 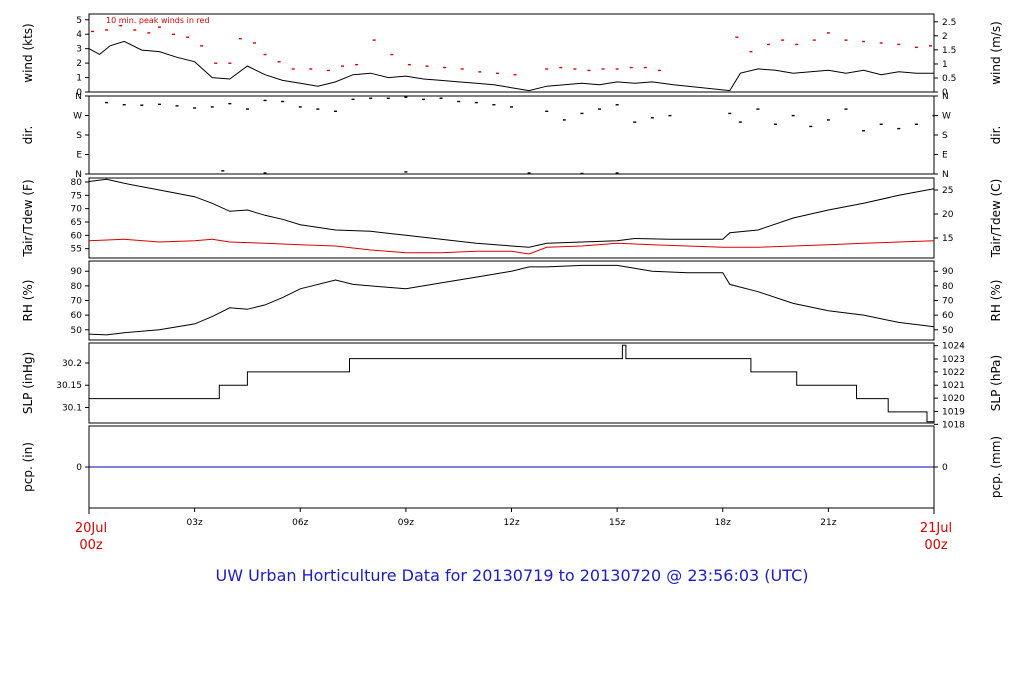 What do you see at coordinates (69, 386) in the screenshot?
I see `left-tick-label: 30.15` at bounding box center [69, 386].